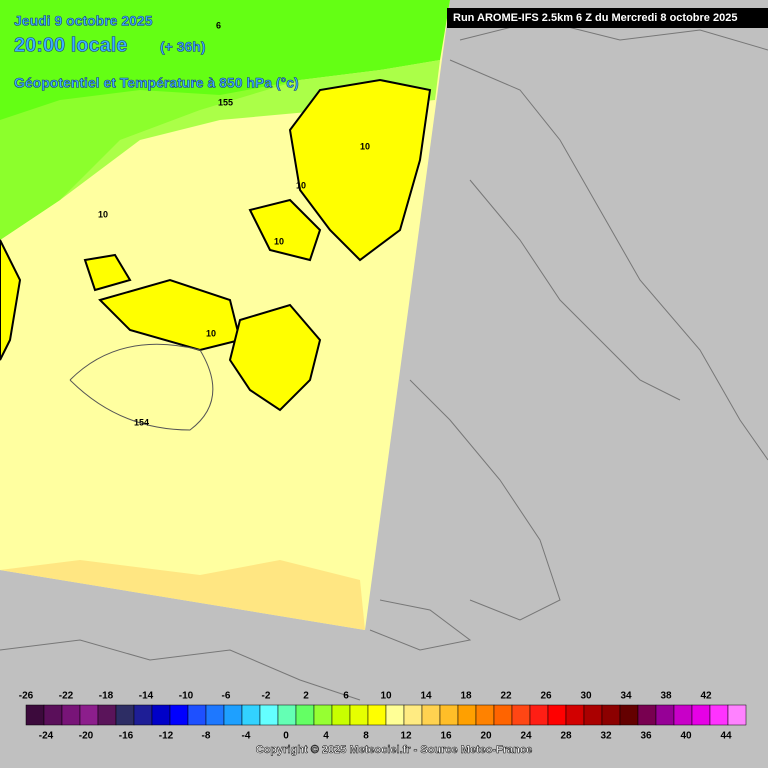  Describe the element at coordinates (606, 736) in the screenshot. I see `colorbar-label: 32` at that location.